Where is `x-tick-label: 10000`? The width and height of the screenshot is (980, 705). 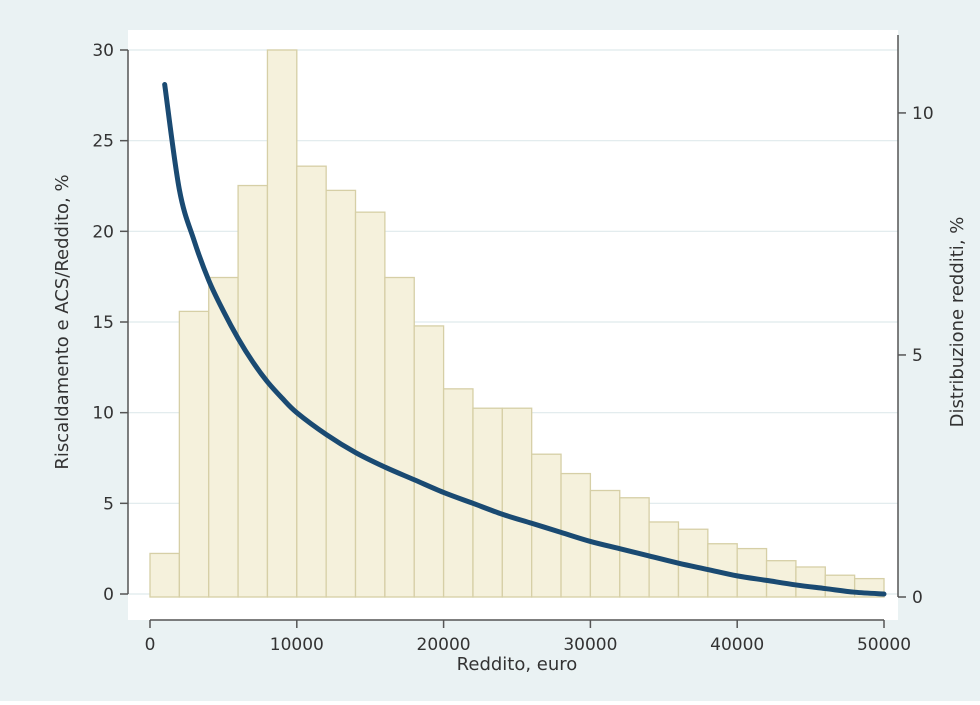
x-tick-label: 10000 is located at coordinates (297, 645).